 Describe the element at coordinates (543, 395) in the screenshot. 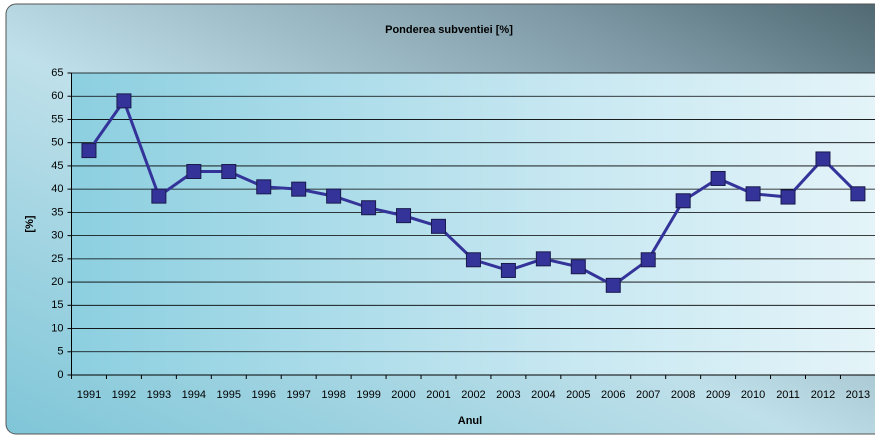

I see `x-tick-label: 2004` at that location.